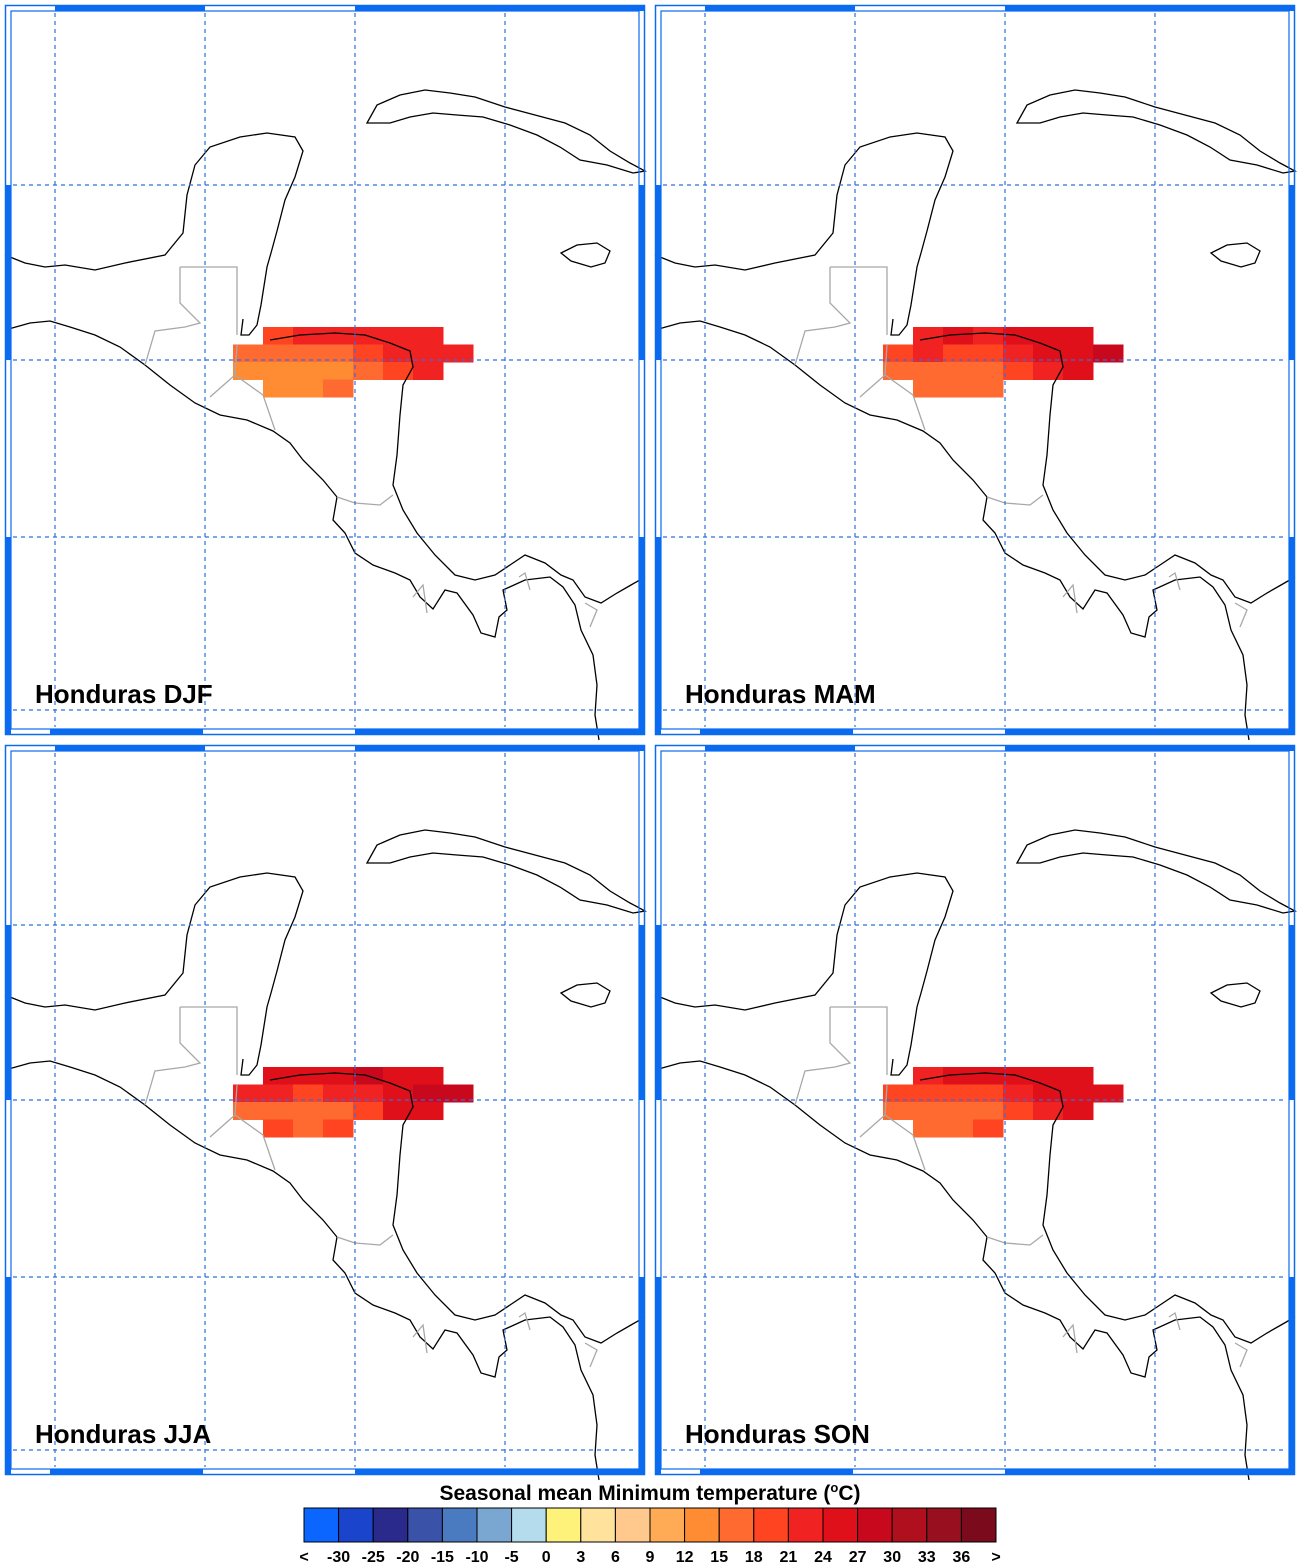  Describe the element at coordinates (777, 1434) in the screenshot. I see `panel-title: Honduras SON` at that location.